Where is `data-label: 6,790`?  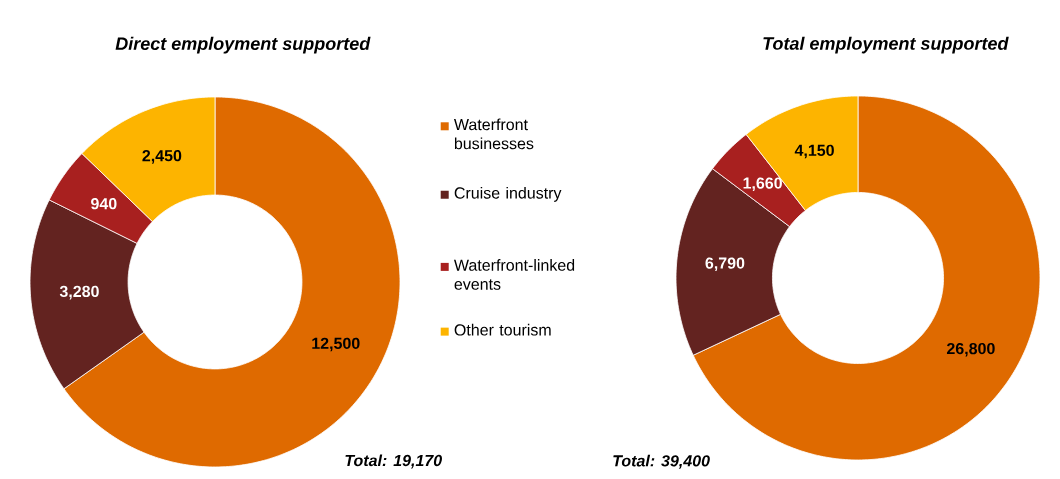
data-label: 6,790 is located at coordinates (725, 264).